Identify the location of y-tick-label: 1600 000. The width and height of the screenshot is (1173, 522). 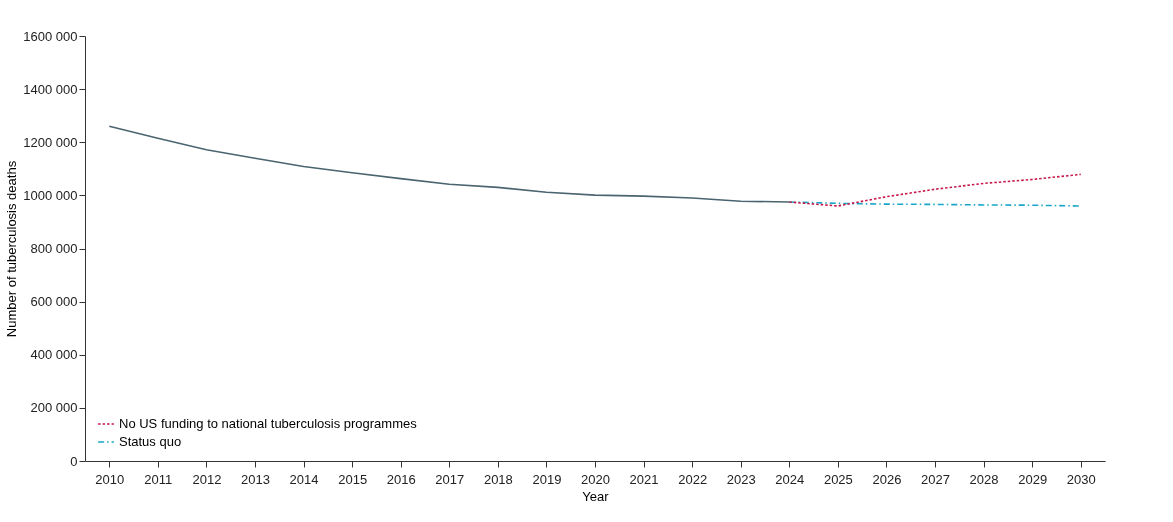
(50, 36).